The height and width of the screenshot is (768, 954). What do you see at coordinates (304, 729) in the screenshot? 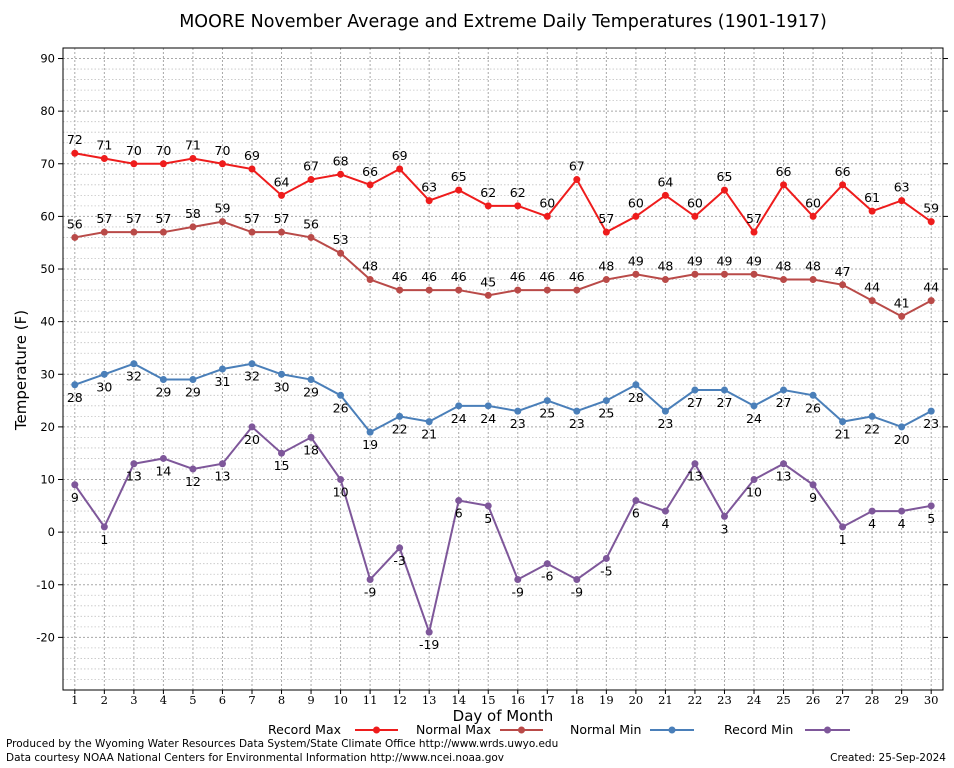
I see `legend-label-record-max: Record Max` at bounding box center [304, 729].